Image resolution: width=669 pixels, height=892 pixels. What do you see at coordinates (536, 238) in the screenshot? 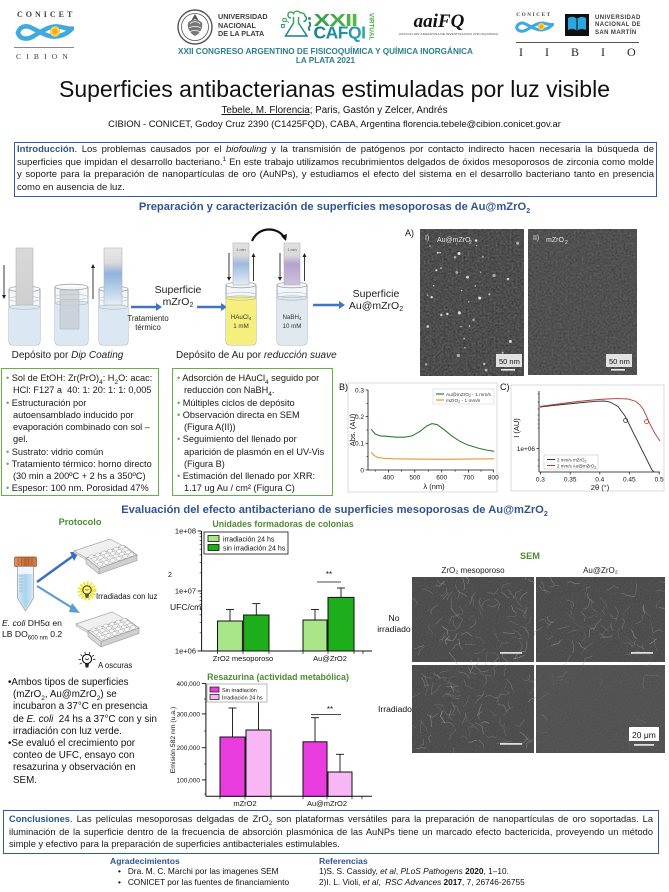
I see `svg-text: II)` at bounding box center [536, 238].